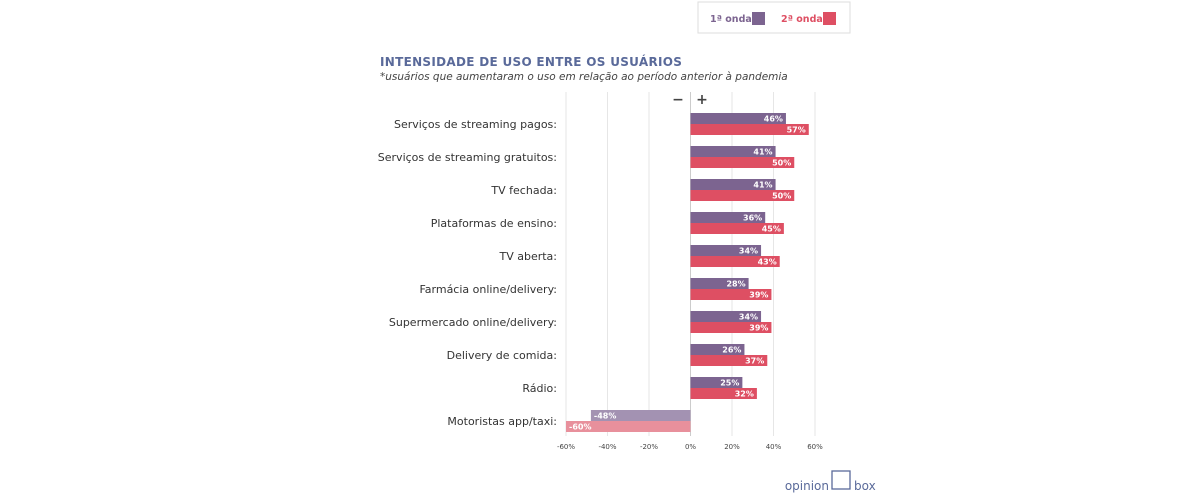  What do you see at coordinates (539, 388) in the screenshot?
I see `category-label: Rádio:` at bounding box center [539, 388].